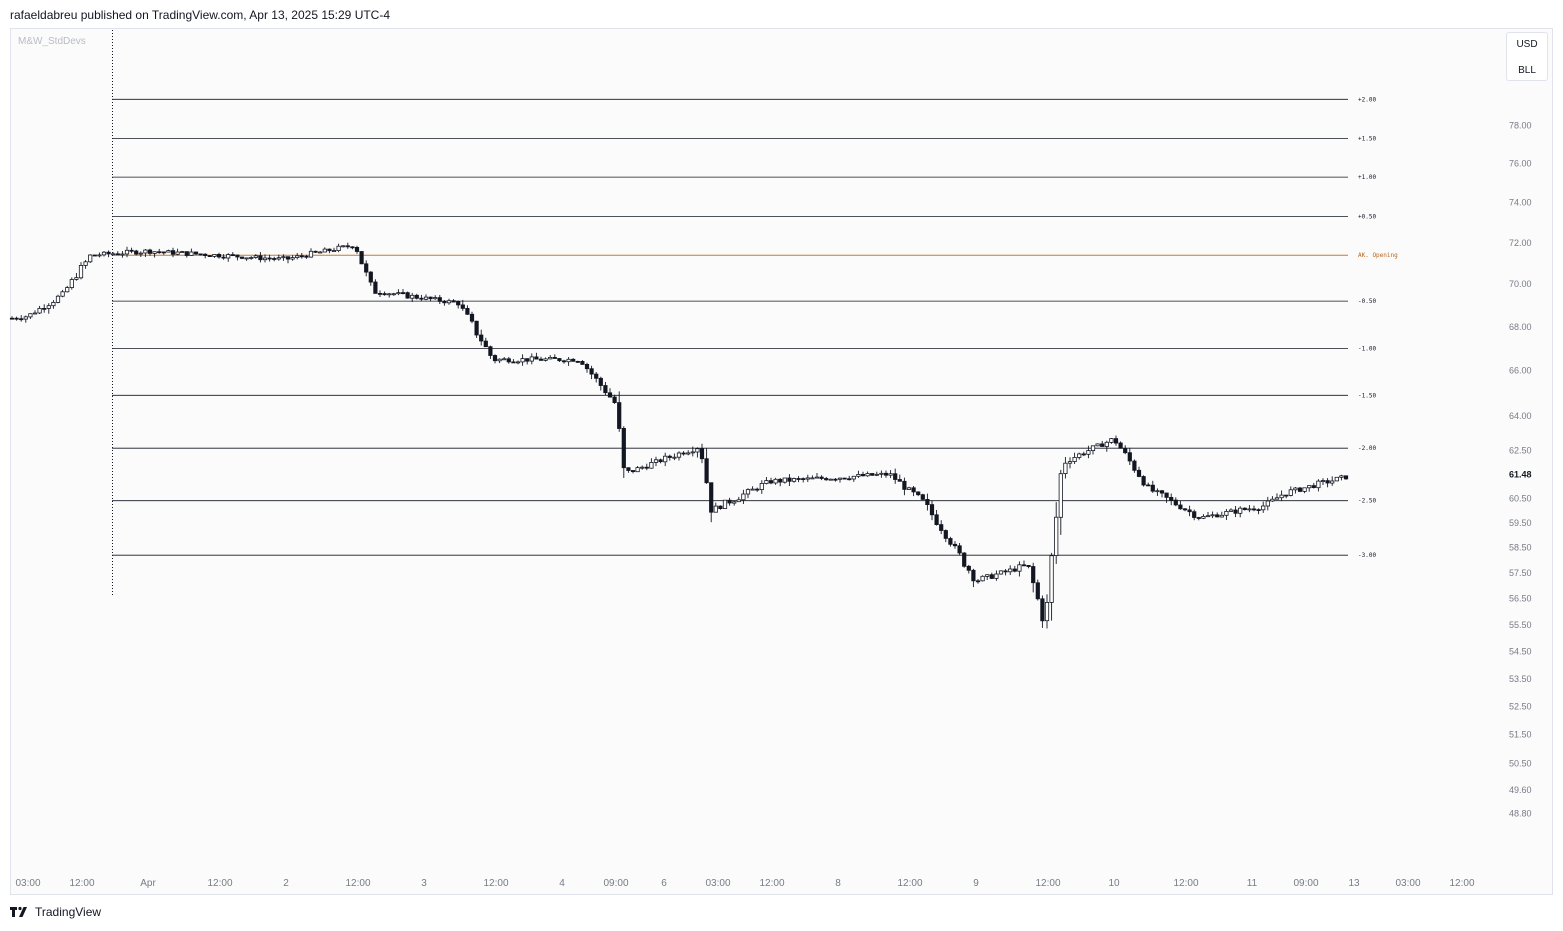 The width and height of the screenshot is (1563, 931). What do you see at coordinates (1520, 243) in the screenshot?
I see `y-tick-3: 72.00` at bounding box center [1520, 243].